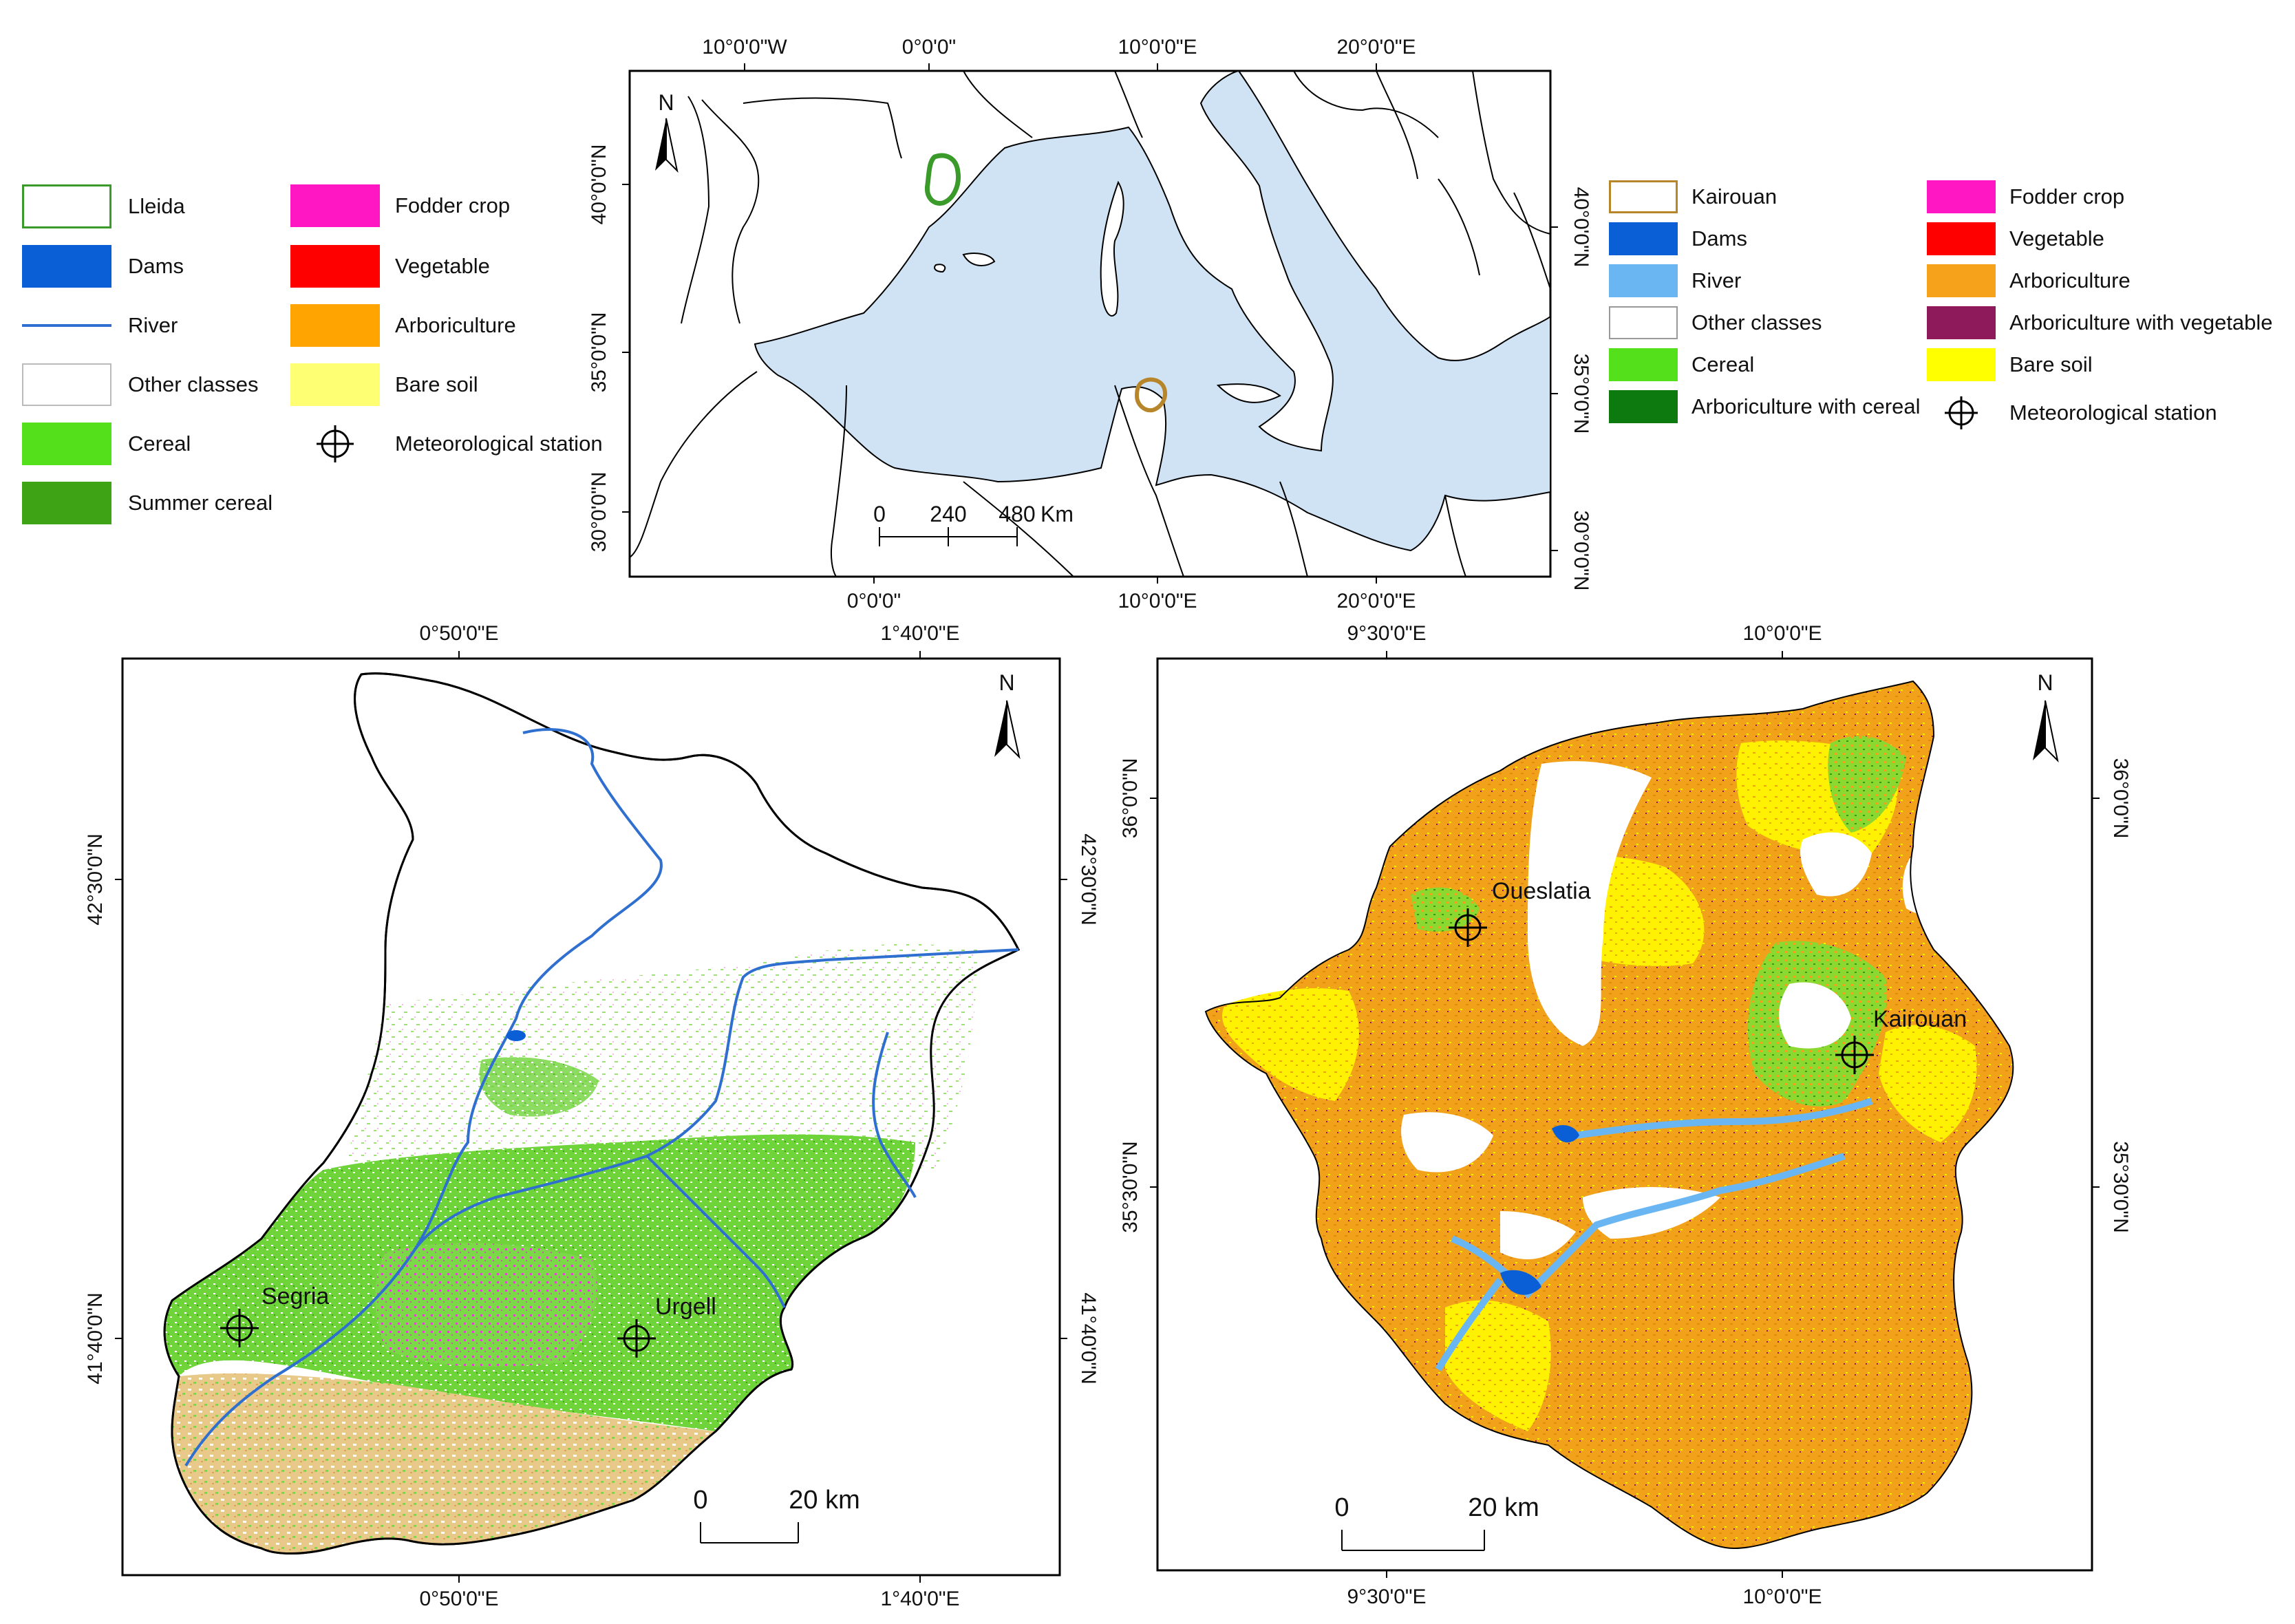 Image resolution: width=2295 pixels, height=1624 pixels. What do you see at coordinates (1581, 394) in the screenshot?
I see `overview-right-tick: 35°0'0"N` at bounding box center [1581, 394].